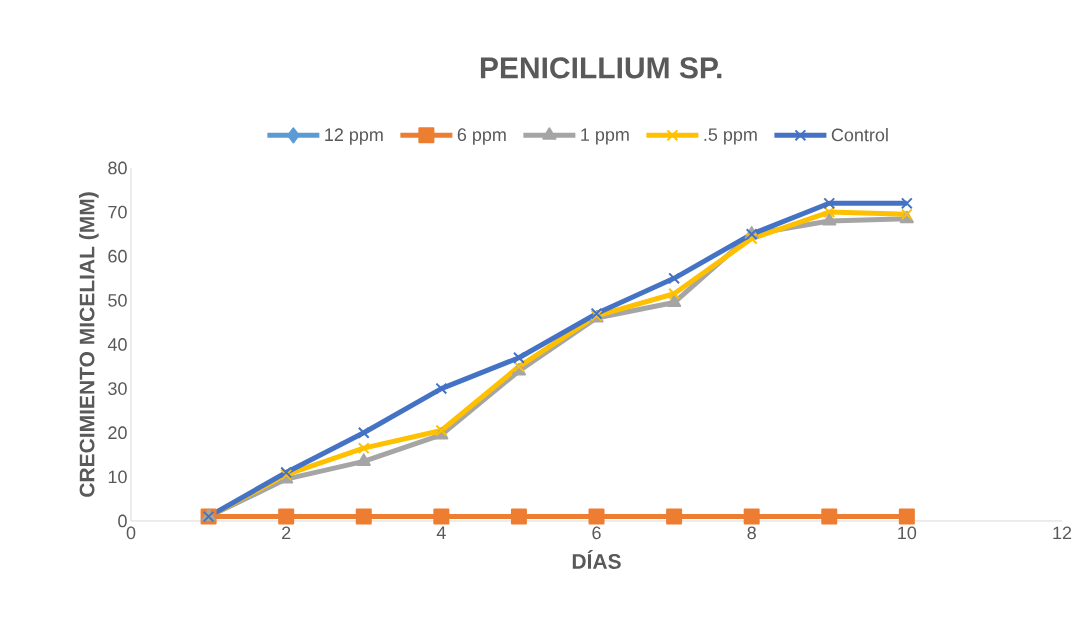  What do you see at coordinates (601, 68) in the screenshot?
I see `chart-title: PENICILLIUM SP.` at bounding box center [601, 68].